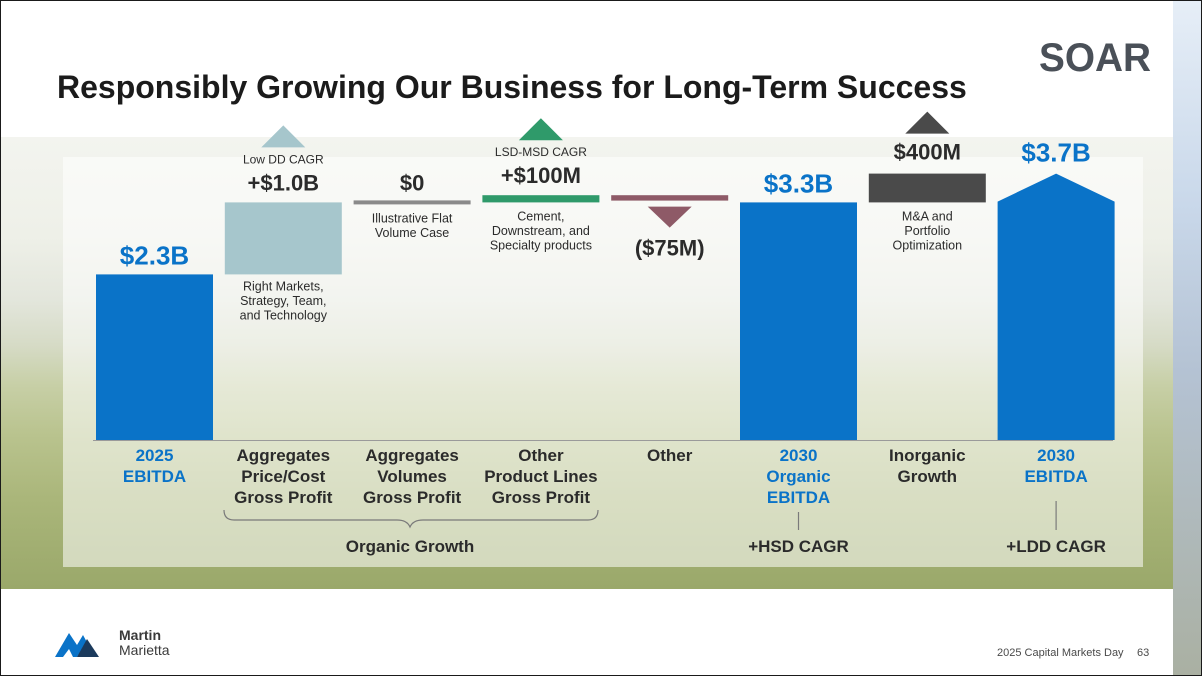  Describe the element at coordinates (1056, 306) in the screenshot. I see `bar-ebitda2030` at that location.